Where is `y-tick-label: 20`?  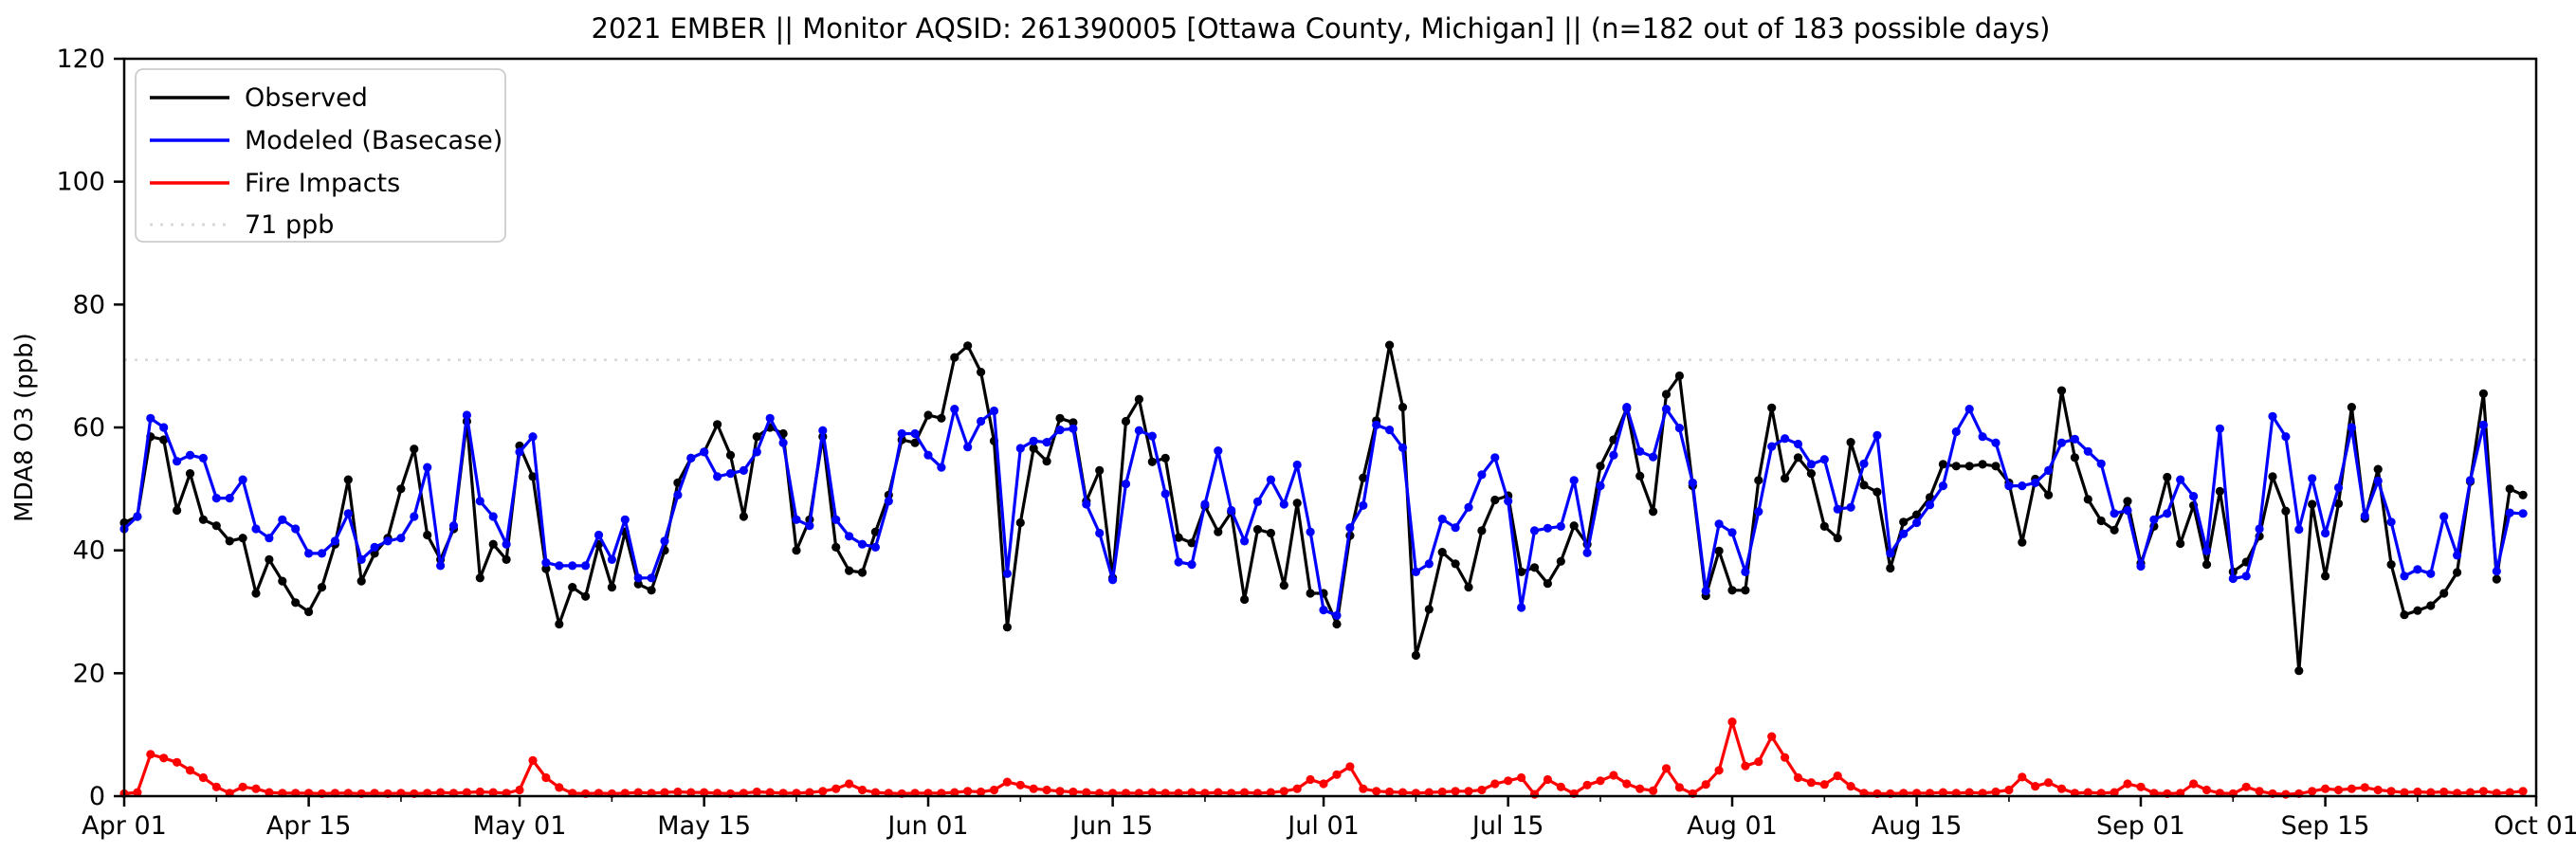 y-tick-label: 20 is located at coordinates (89, 673).